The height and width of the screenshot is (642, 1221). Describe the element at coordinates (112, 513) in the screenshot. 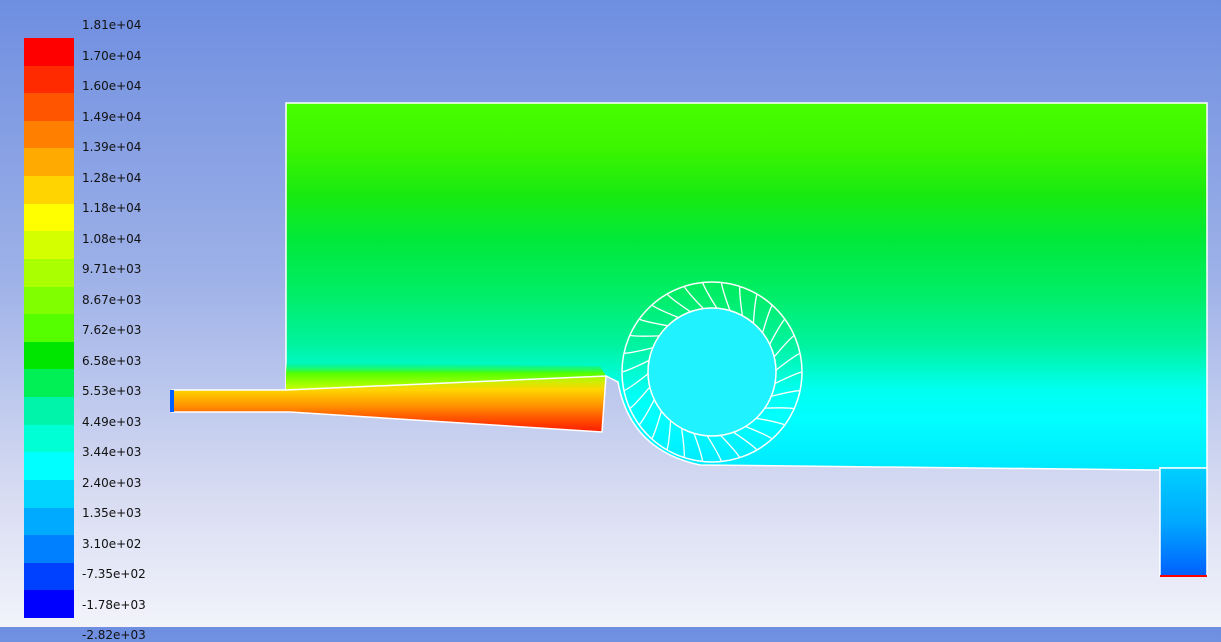

I see `colorbar-tick-label: 1.35e+03` at that location.